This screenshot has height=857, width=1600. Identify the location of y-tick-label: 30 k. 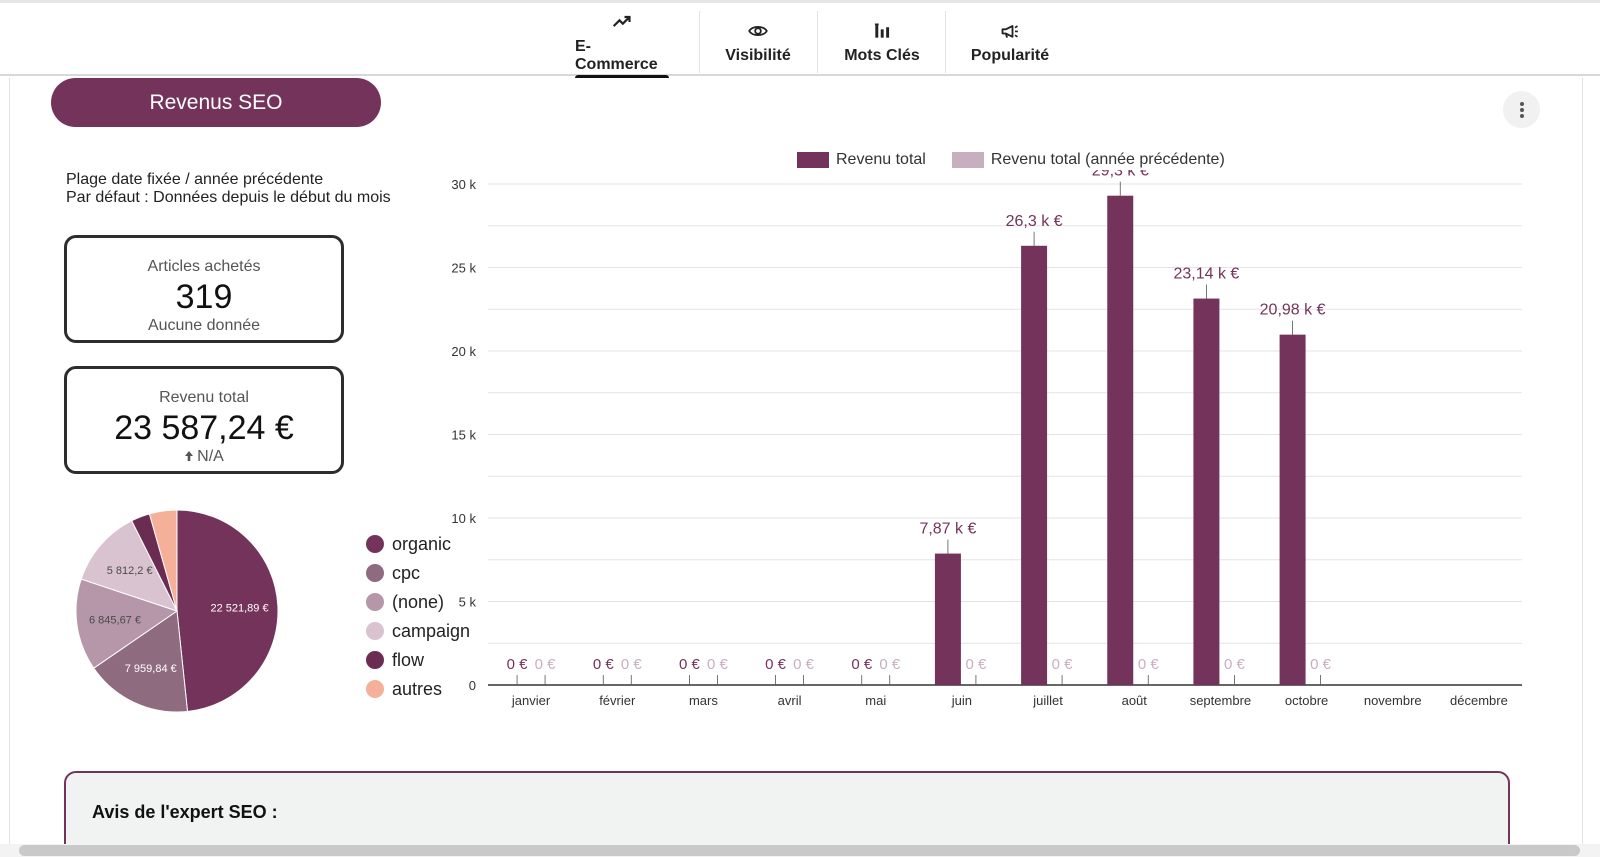
(463, 184).